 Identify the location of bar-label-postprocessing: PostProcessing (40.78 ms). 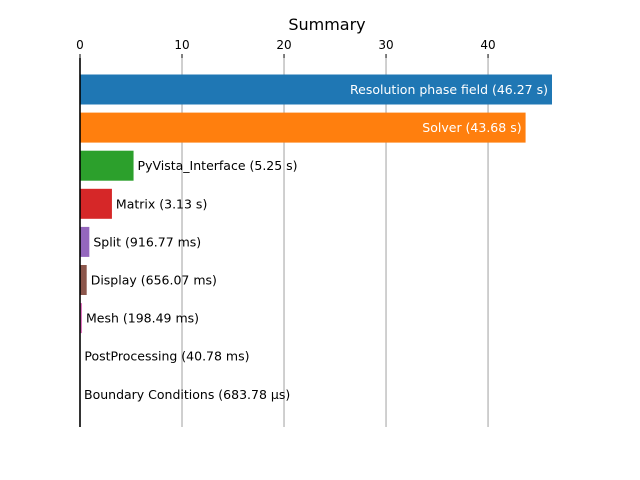
(166, 356).